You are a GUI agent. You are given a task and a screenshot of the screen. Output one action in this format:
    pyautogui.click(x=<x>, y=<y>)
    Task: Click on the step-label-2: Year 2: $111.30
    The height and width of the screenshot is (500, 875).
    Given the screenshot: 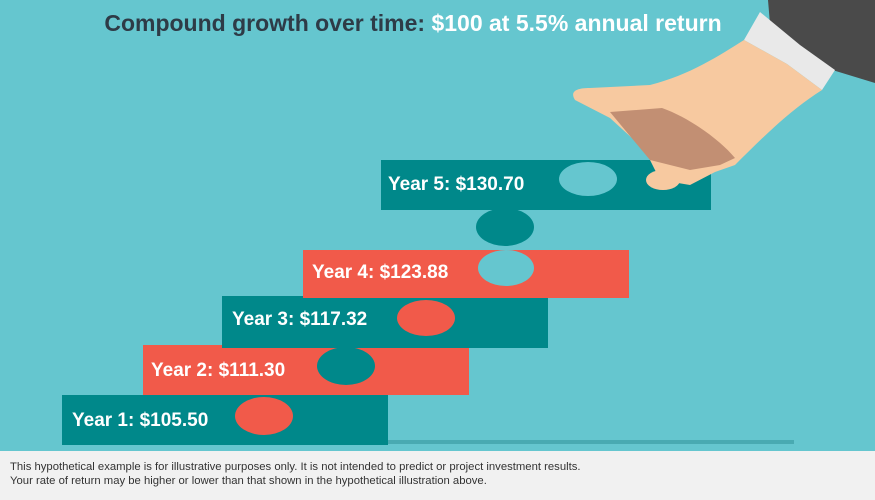 What is the action you would take?
    pyautogui.click(x=218, y=370)
    